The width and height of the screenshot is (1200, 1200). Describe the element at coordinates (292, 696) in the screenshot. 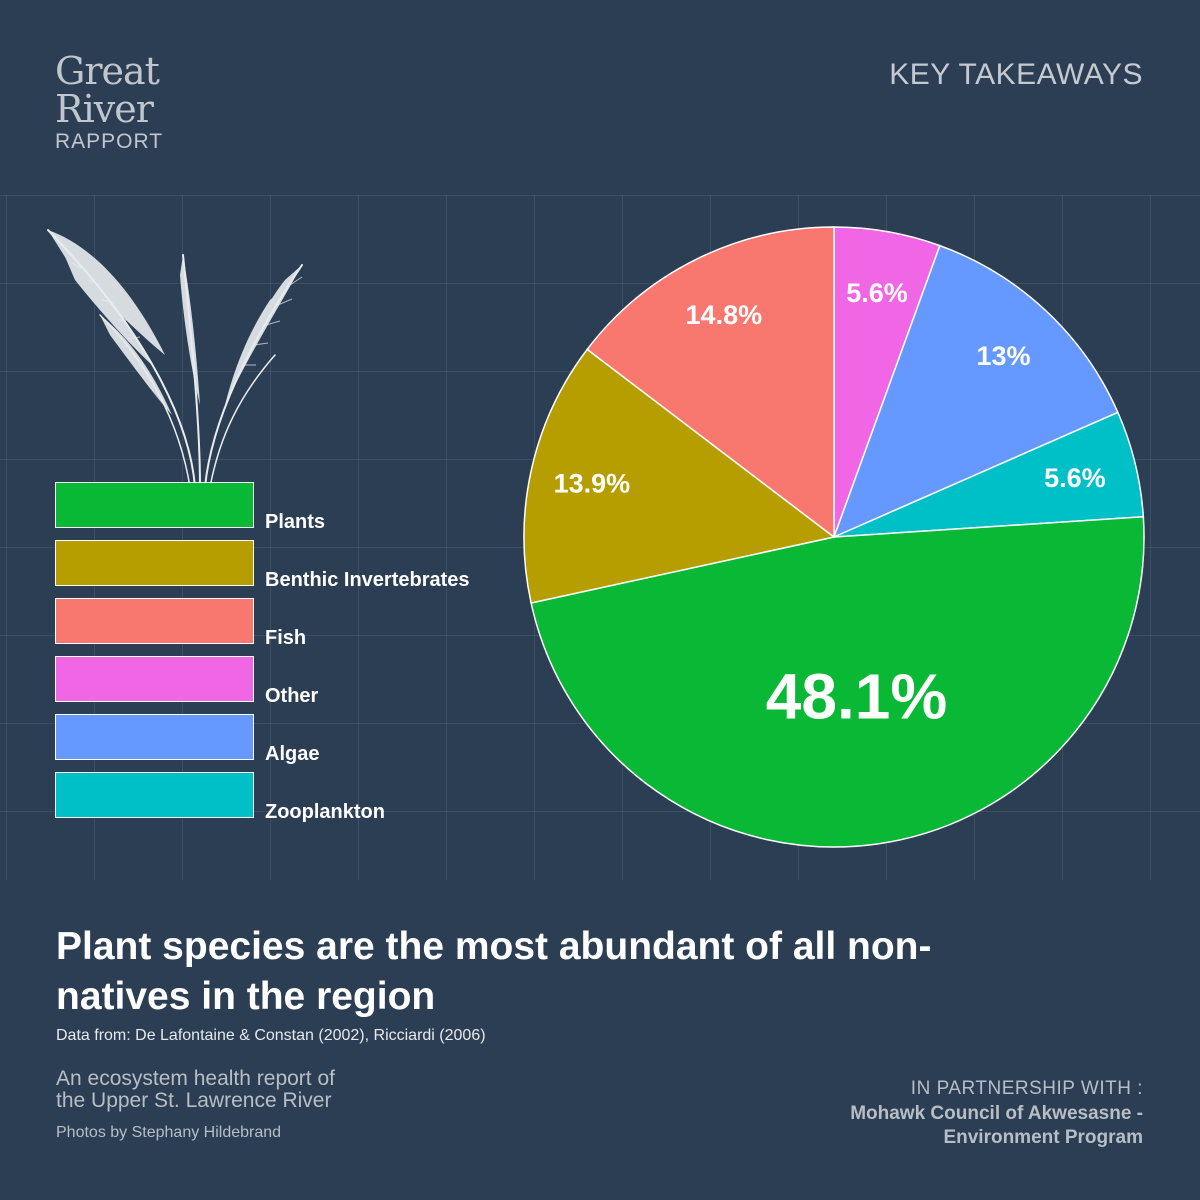

I see `legend-label-other: Other` at that location.